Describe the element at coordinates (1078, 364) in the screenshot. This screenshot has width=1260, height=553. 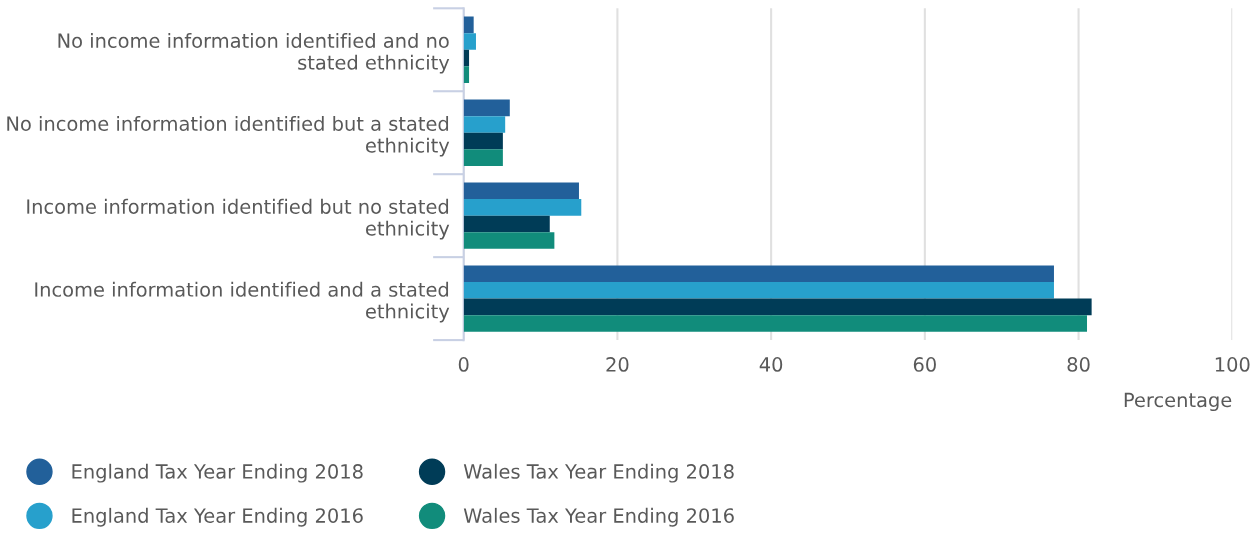
I see `x-tick-label: 80` at that location.